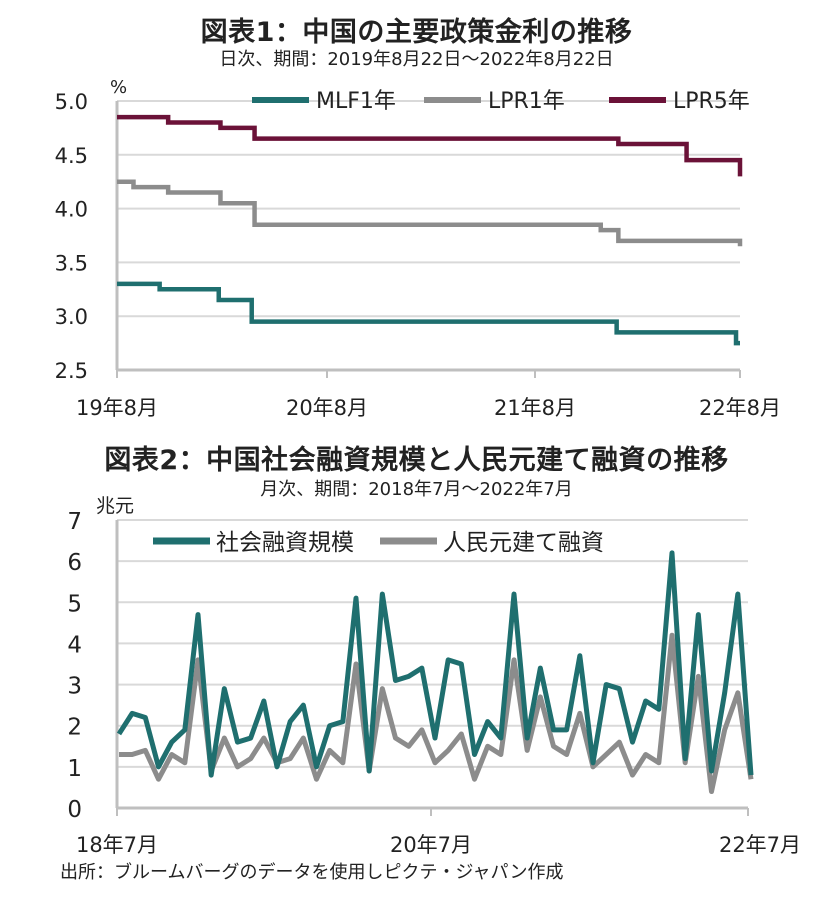  What do you see at coordinates (74, 563) in the screenshot?
I see `chart2-y-tick-label: 6` at bounding box center [74, 563].